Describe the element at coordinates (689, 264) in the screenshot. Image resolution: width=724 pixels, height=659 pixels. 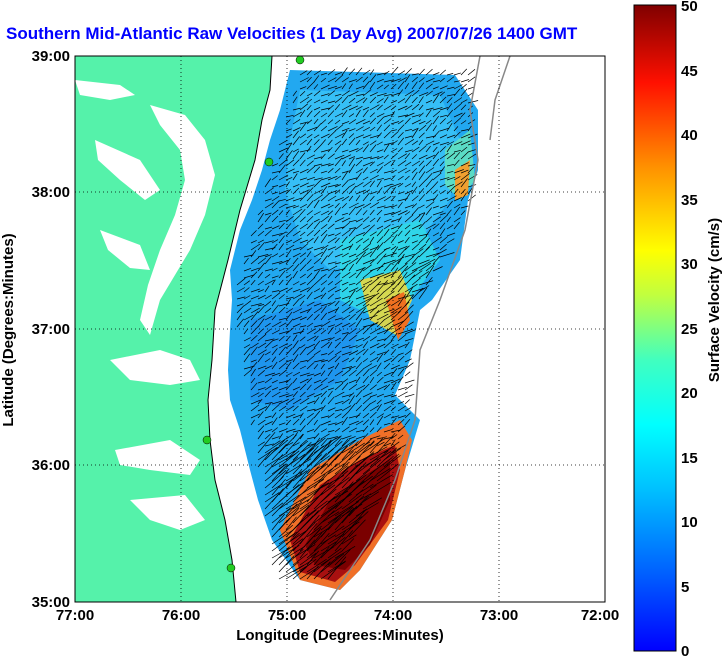
I see `colorbar-tick-label: 30` at that location.